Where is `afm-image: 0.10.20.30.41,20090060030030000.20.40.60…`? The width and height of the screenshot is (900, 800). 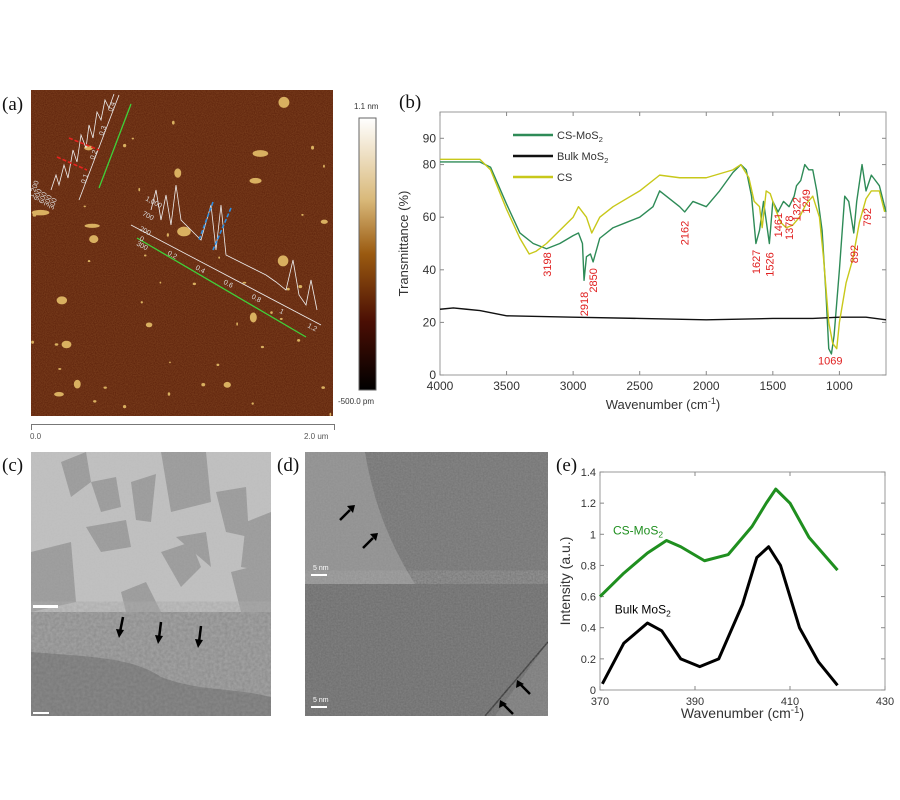 afm-image: 0.10.20.30.41,20090060030030000.20.40.60… is located at coordinates (182, 253).